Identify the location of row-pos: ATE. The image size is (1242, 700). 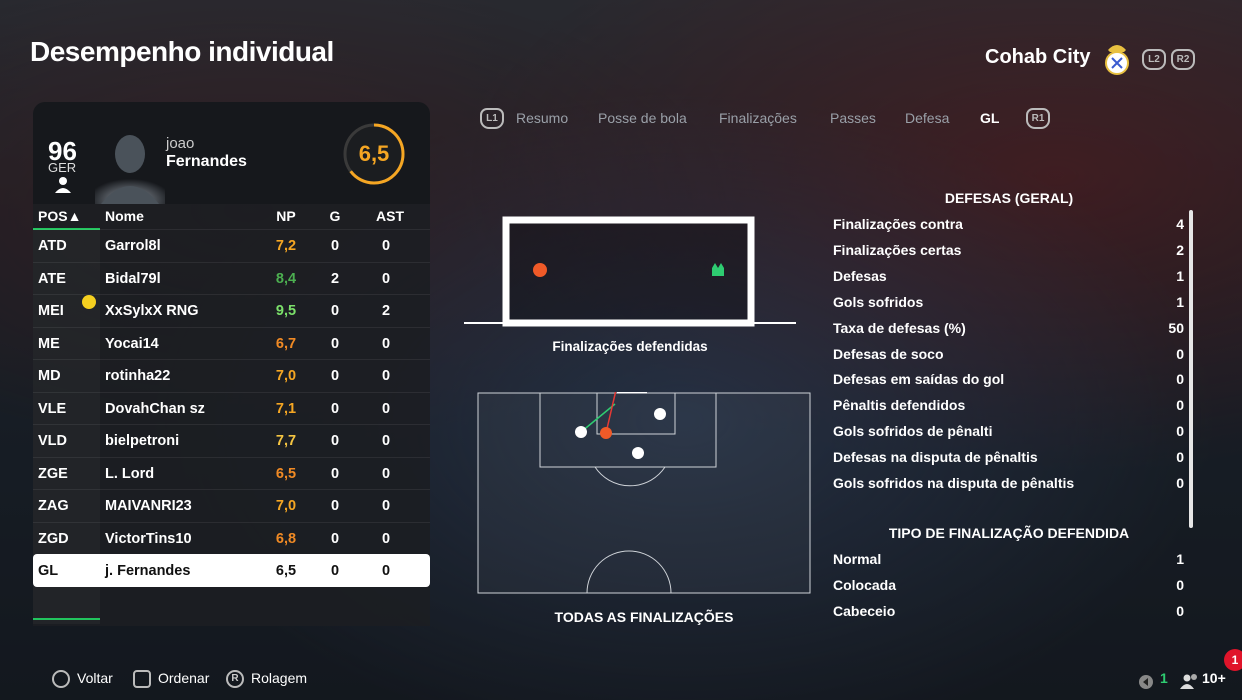
(52, 278).